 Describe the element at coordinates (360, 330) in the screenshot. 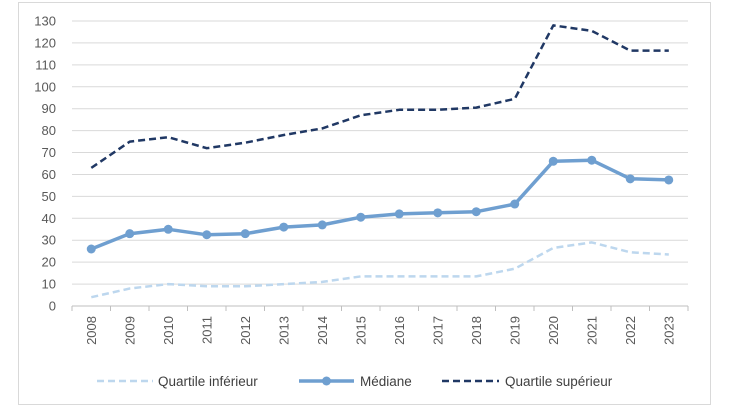

I see `x-tick-label: 2015` at that location.